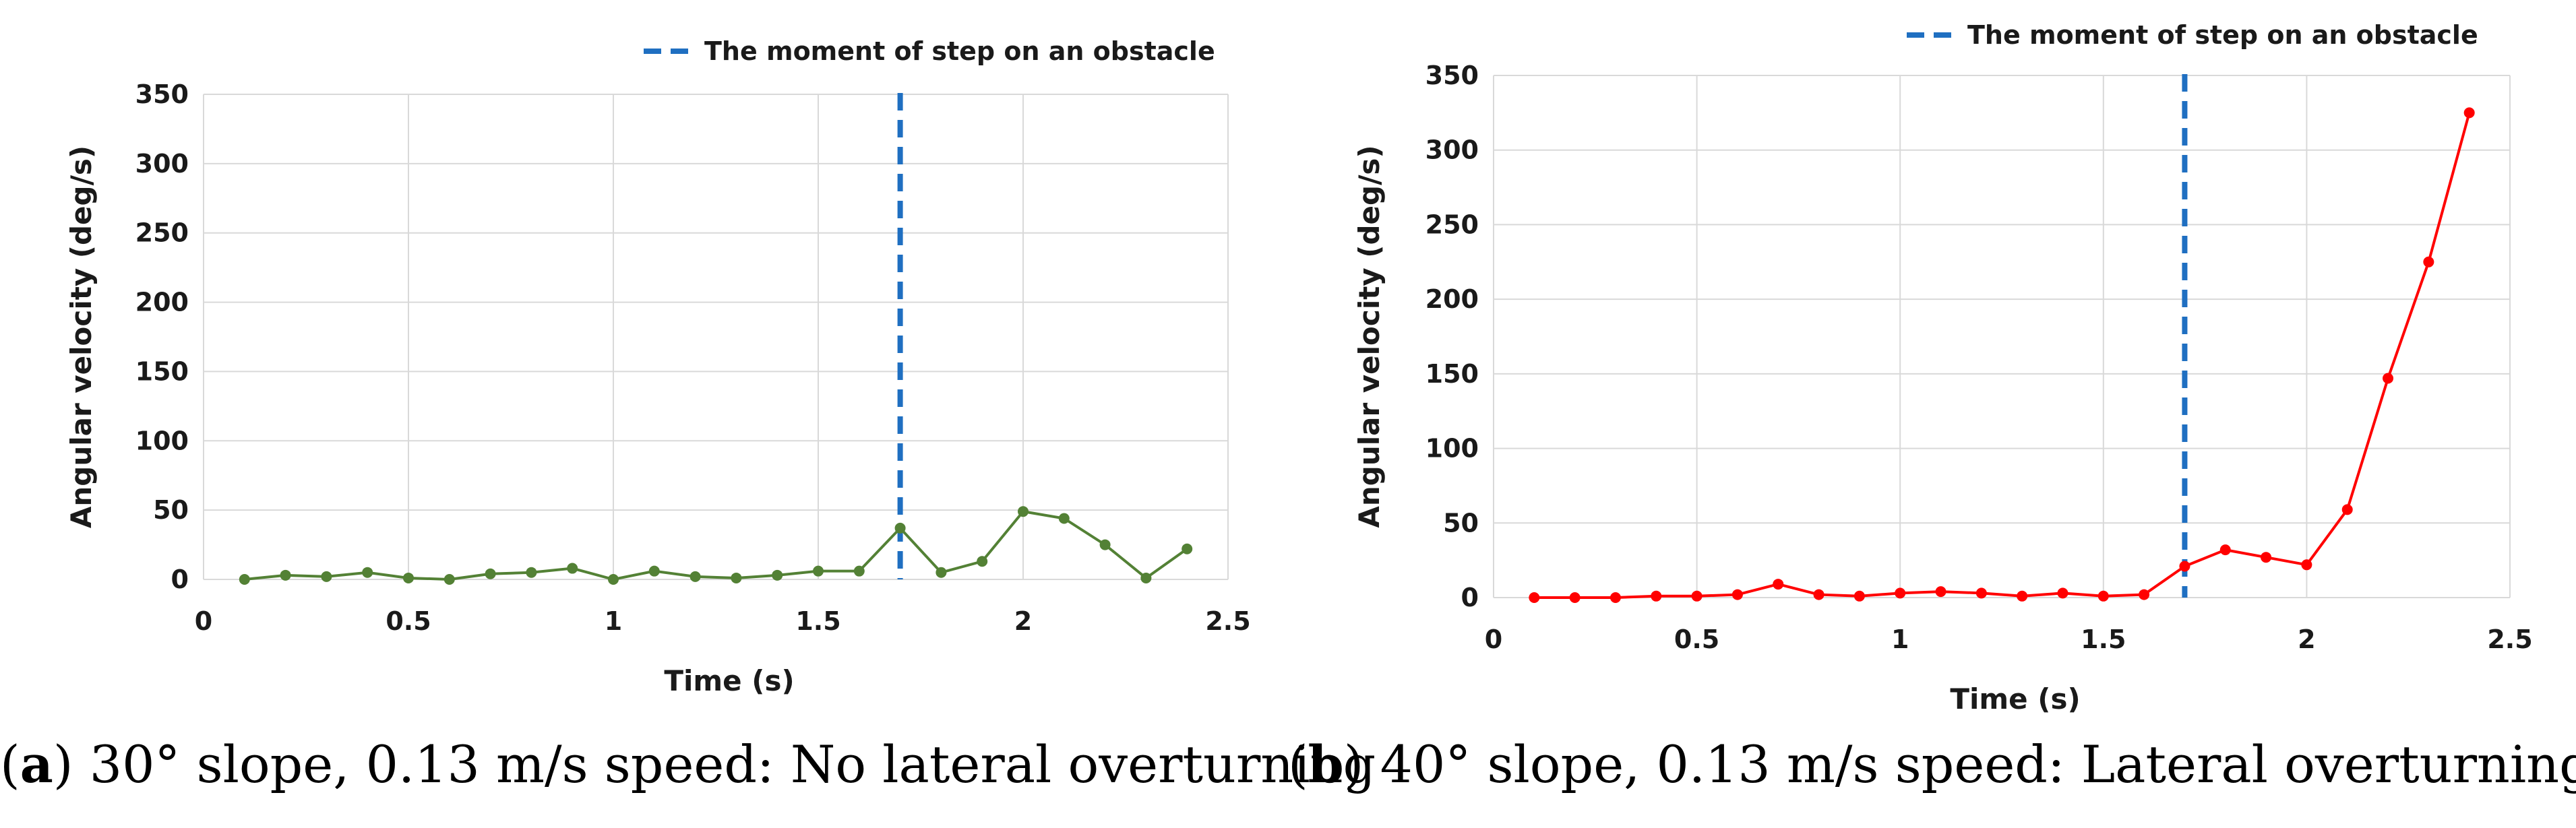  What do you see at coordinates (716, 545) in the screenshot?
I see `series-line` at bounding box center [716, 545].